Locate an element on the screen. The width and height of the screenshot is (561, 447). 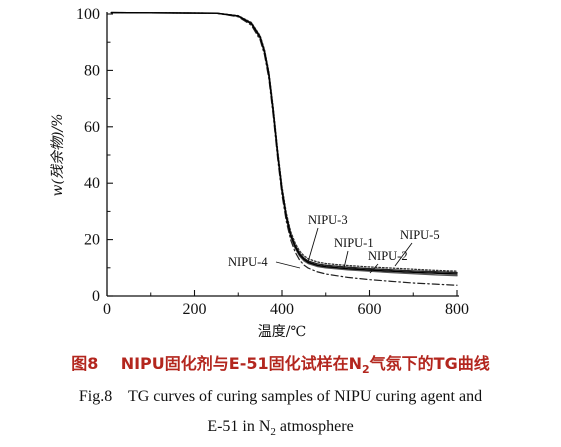
x-tick-label: 600 is located at coordinates (370, 309).